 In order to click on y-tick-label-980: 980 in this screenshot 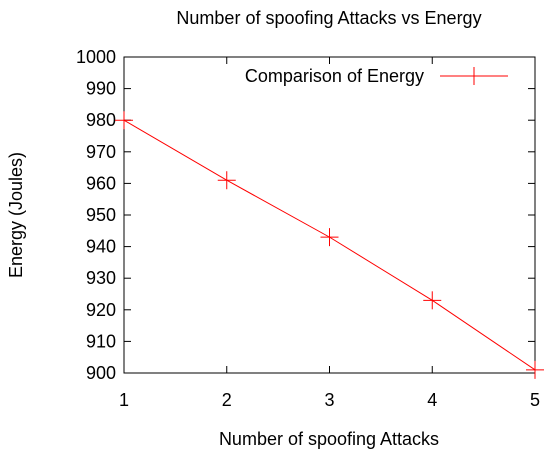, I will do `click(101, 120)`.